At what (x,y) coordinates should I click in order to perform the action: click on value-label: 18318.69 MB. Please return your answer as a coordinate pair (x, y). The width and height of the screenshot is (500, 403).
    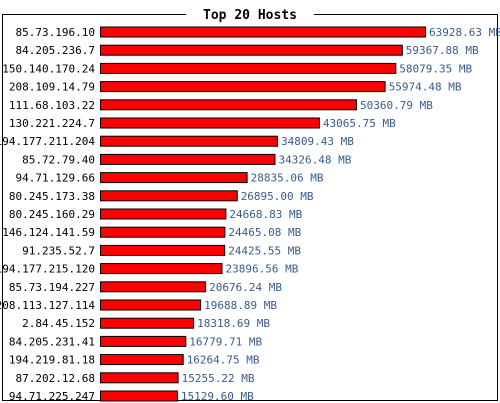
    Looking at the image, I should click on (233, 323).